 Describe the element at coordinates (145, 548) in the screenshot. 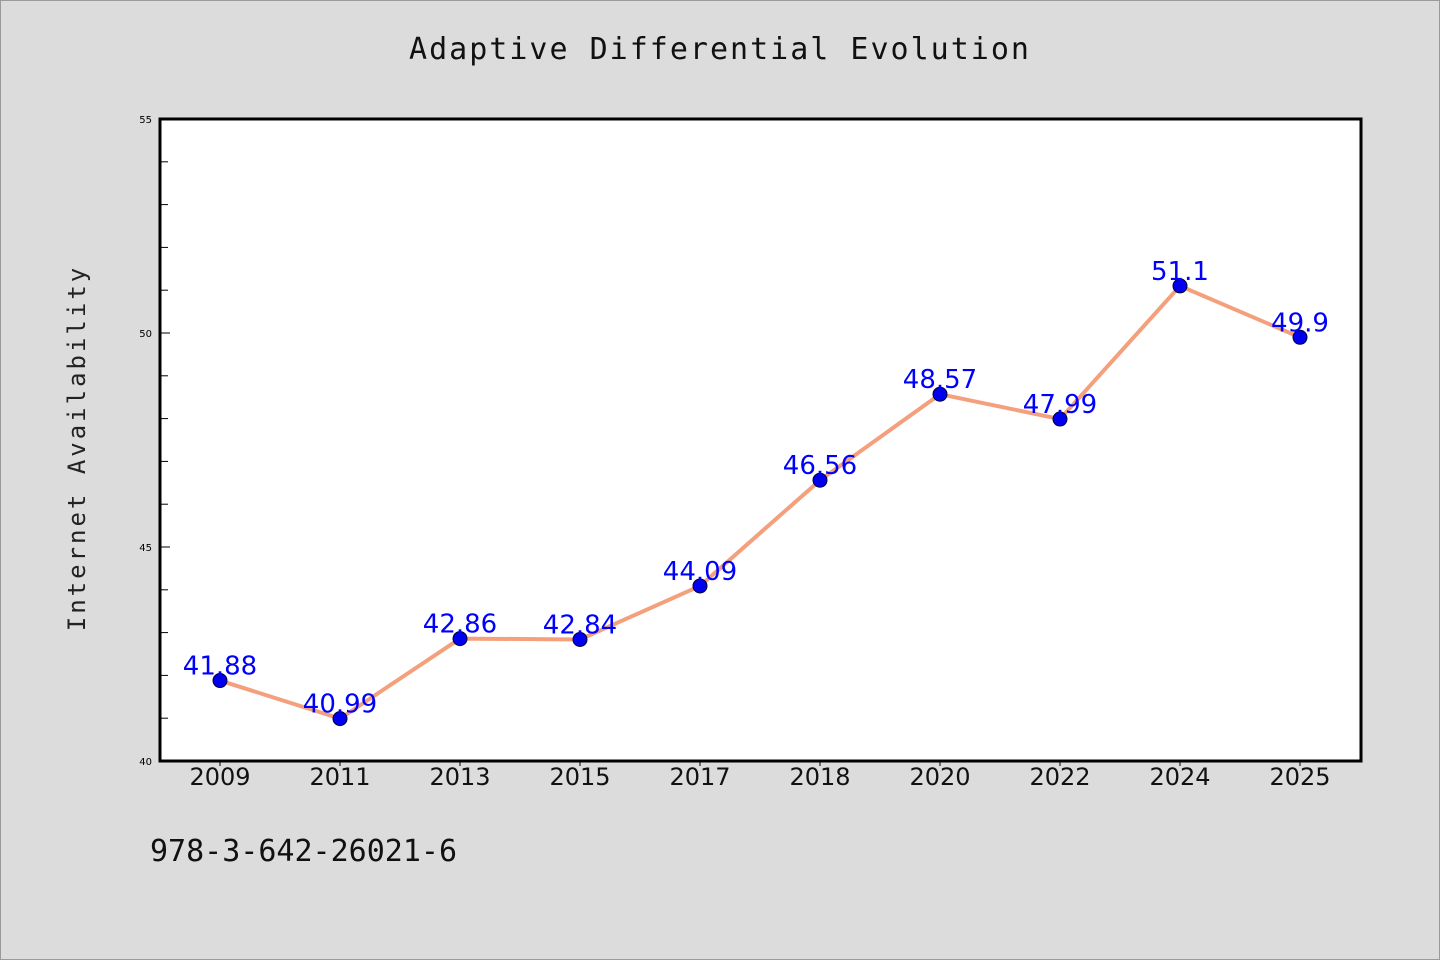

I see `y-tick-label: 45` at that location.